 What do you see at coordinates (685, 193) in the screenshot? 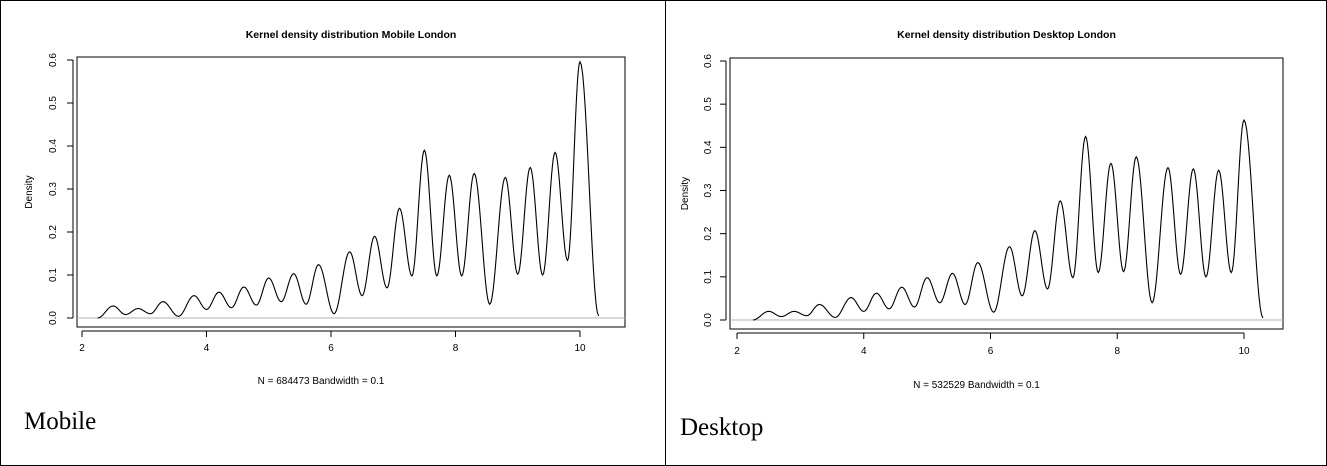
I see `y-axis-label: Density` at bounding box center [685, 193].